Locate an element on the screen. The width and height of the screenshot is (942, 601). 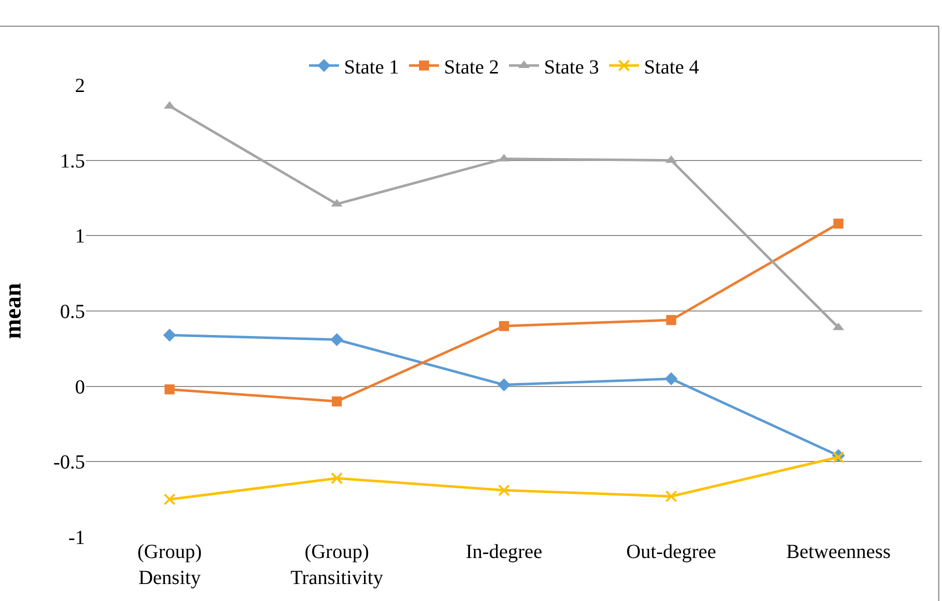
y-tick-label: 0.5 is located at coordinates (72, 312).